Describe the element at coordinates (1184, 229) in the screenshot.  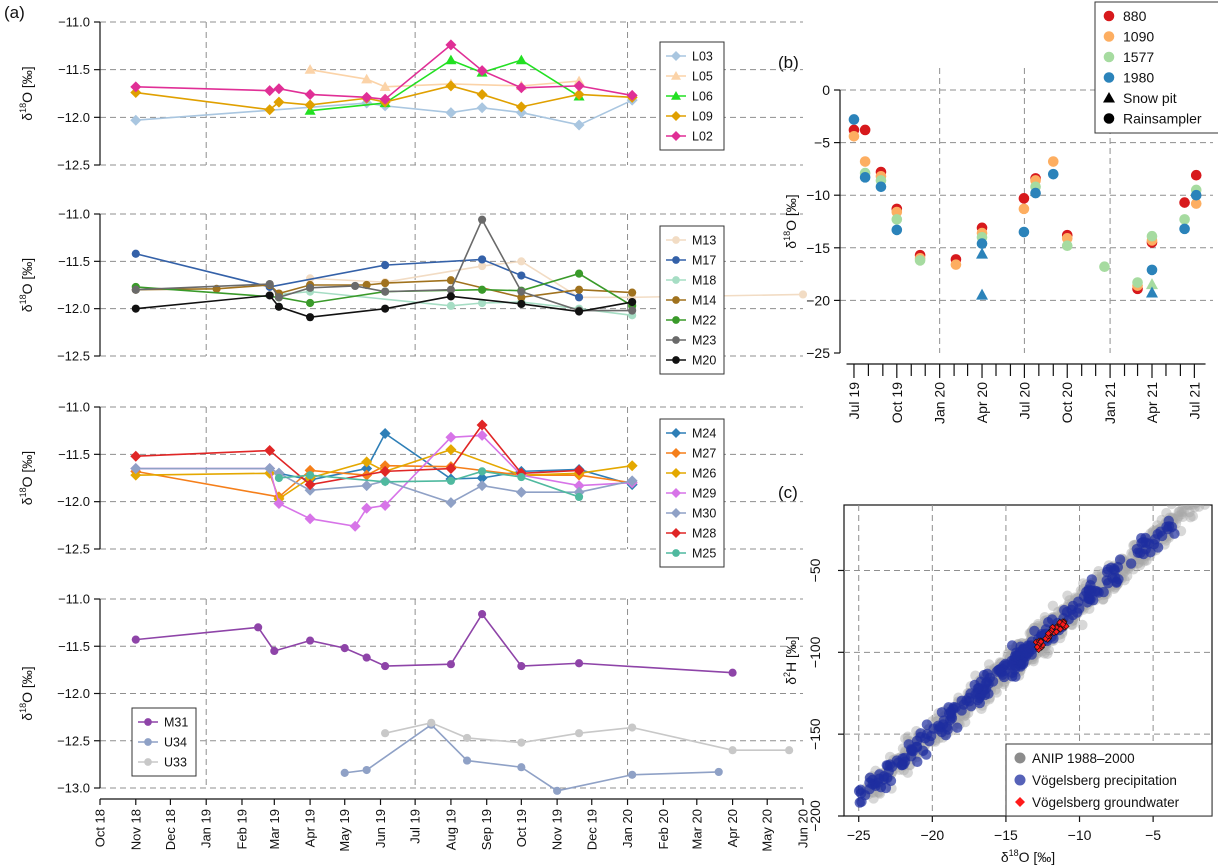
I see `rainsampler-point-1980` at that location.